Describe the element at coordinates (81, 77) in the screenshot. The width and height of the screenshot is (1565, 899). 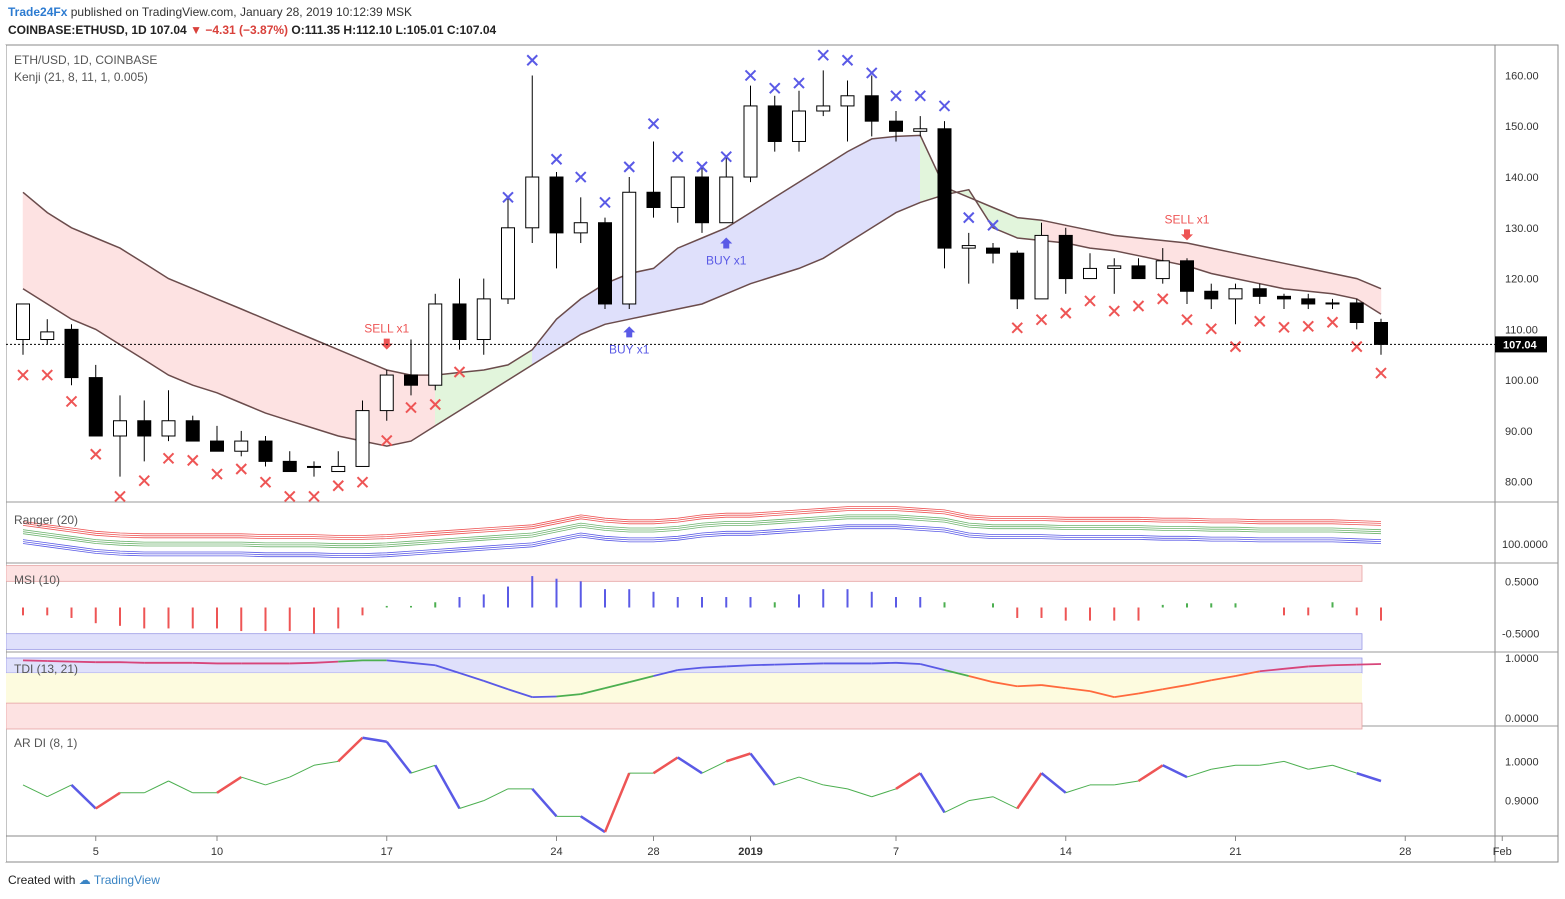
I see `kenji-indicator-label: Kenji (21, 8, 11, 1, 0.005)` at that location.